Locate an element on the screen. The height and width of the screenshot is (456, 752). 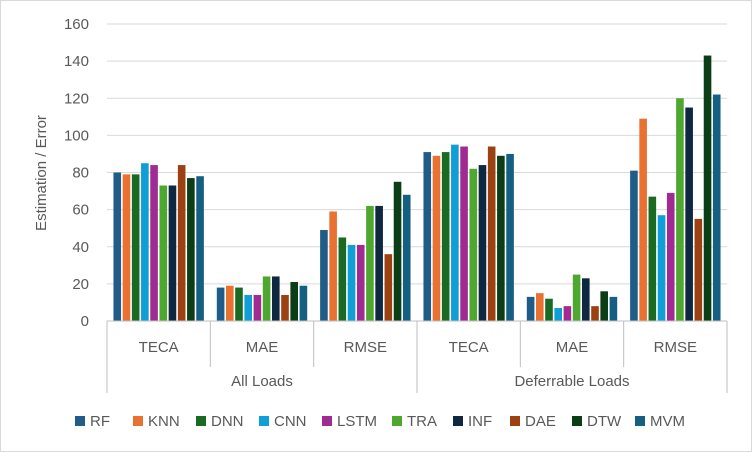
legend-label: TRA is located at coordinates (422, 421).